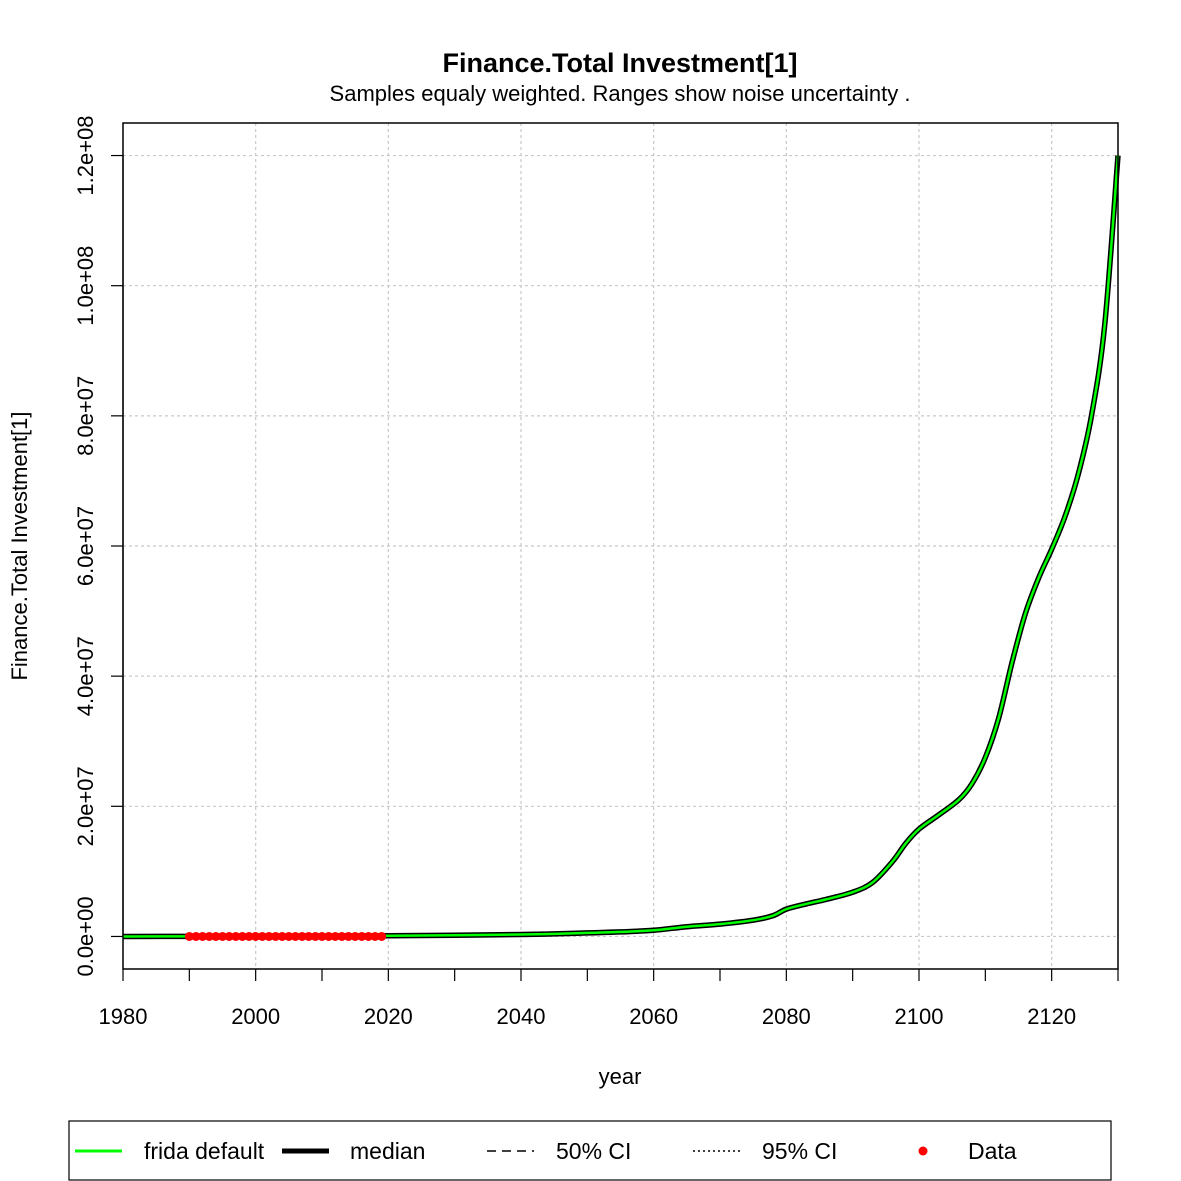 The width and height of the screenshot is (1181, 1181). What do you see at coordinates (85, 806) in the screenshot?
I see `y-tick-label: 2.0e+07` at bounding box center [85, 806].